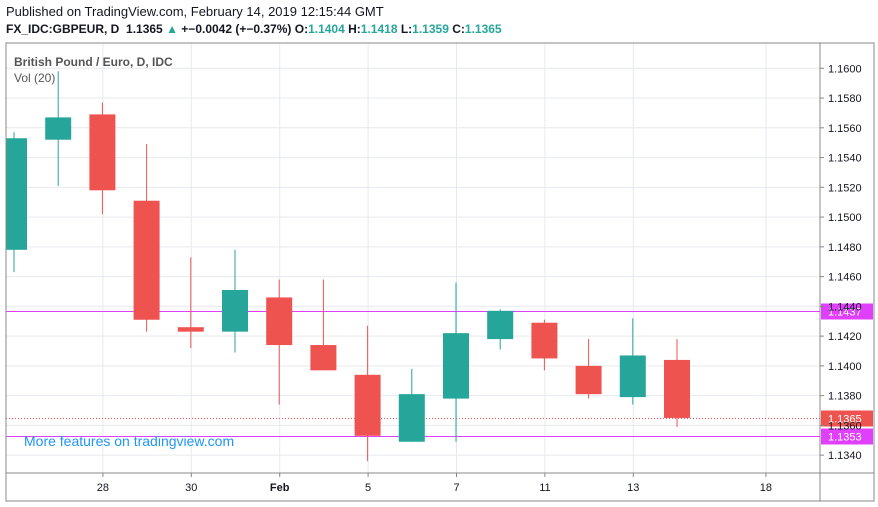 This screenshot has width=878, height=507. I want to click on y-tick-label: 1.1500, so click(845, 218).